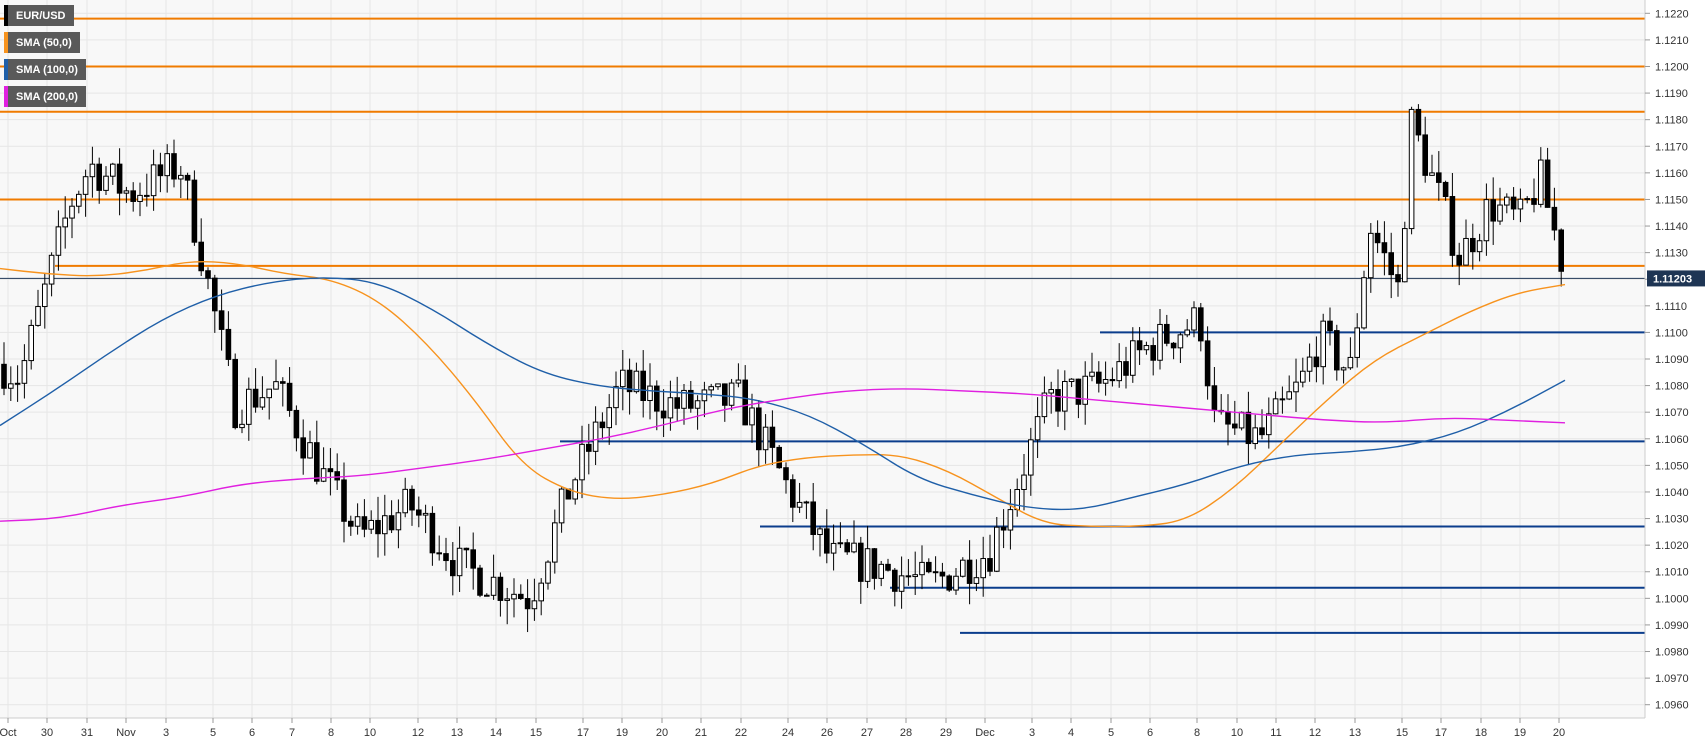 The width and height of the screenshot is (1707, 749). What do you see at coordinates (166, 733) in the screenshot?
I see `x-tick-label: 3` at bounding box center [166, 733].